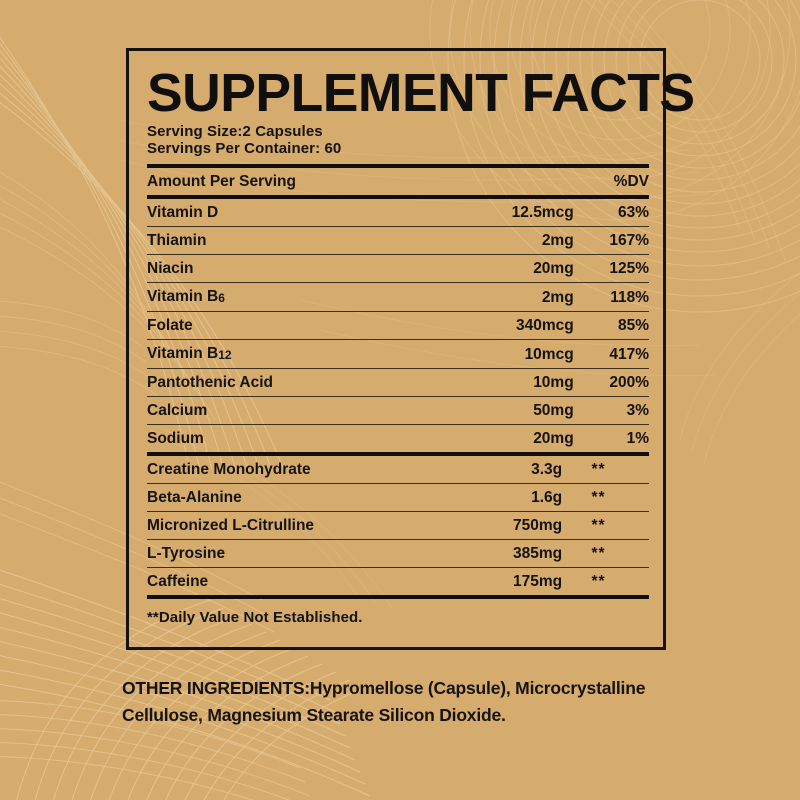 This screenshot has width=800, height=800. What do you see at coordinates (235, 131) in the screenshot?
I see `serving-size-line: Serving Size:2 Capsules` at bounding box center [235, 131].